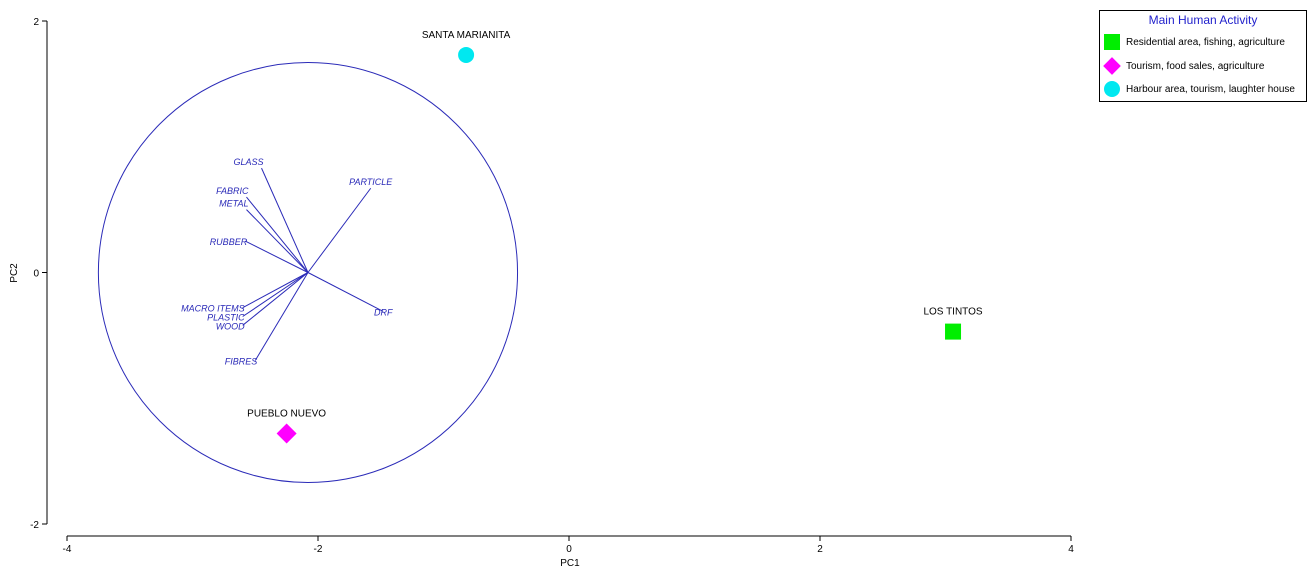 Image resolution: width=1311 pixels, height=570 pixels. What do you see at coordinates (36, 274) in the screenshot?
I see `y-tick-label: 0` at bounding box center [36, 274].